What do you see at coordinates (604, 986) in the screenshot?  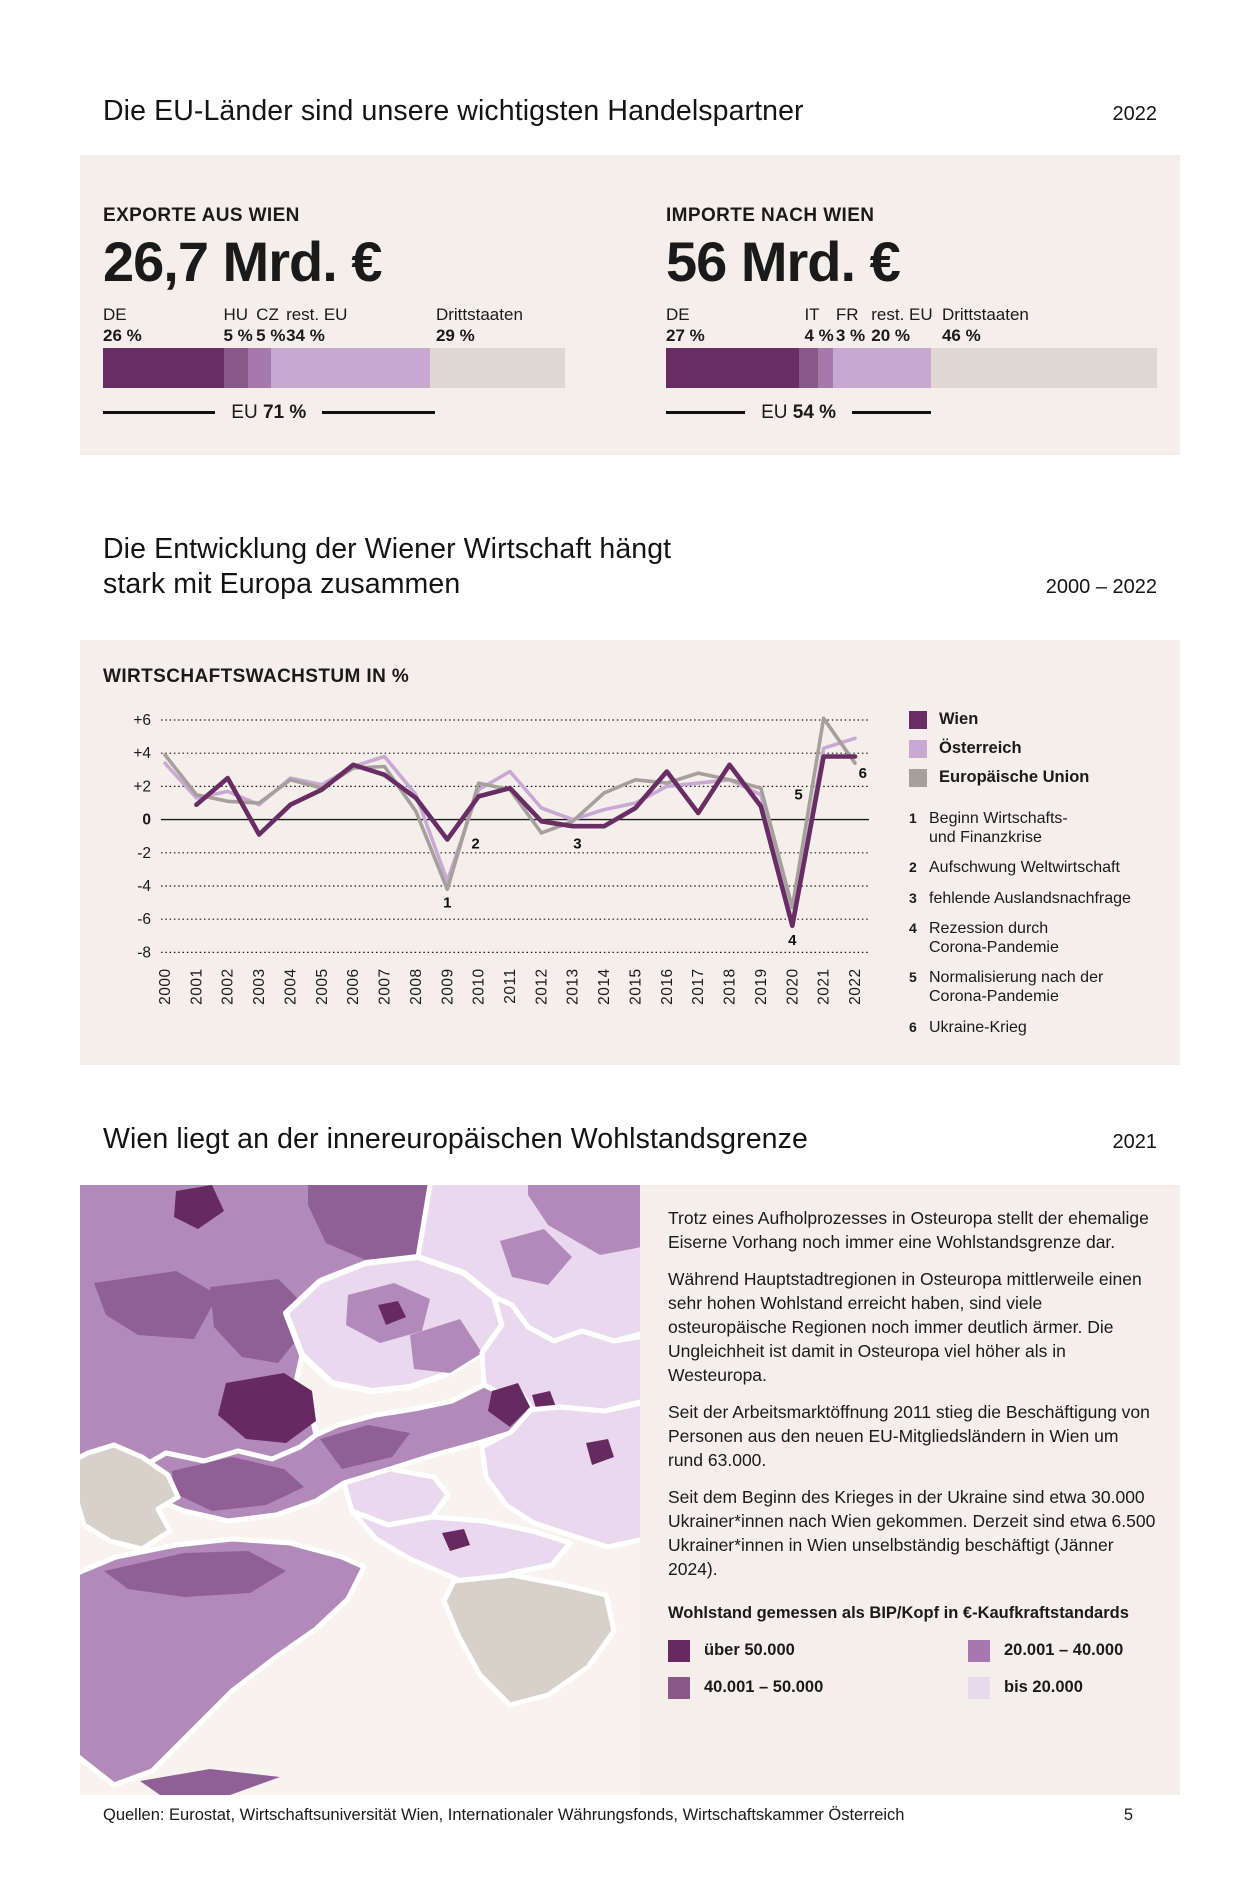 I see `x-axis-tick: 2014` at bounding box center [604, 986].